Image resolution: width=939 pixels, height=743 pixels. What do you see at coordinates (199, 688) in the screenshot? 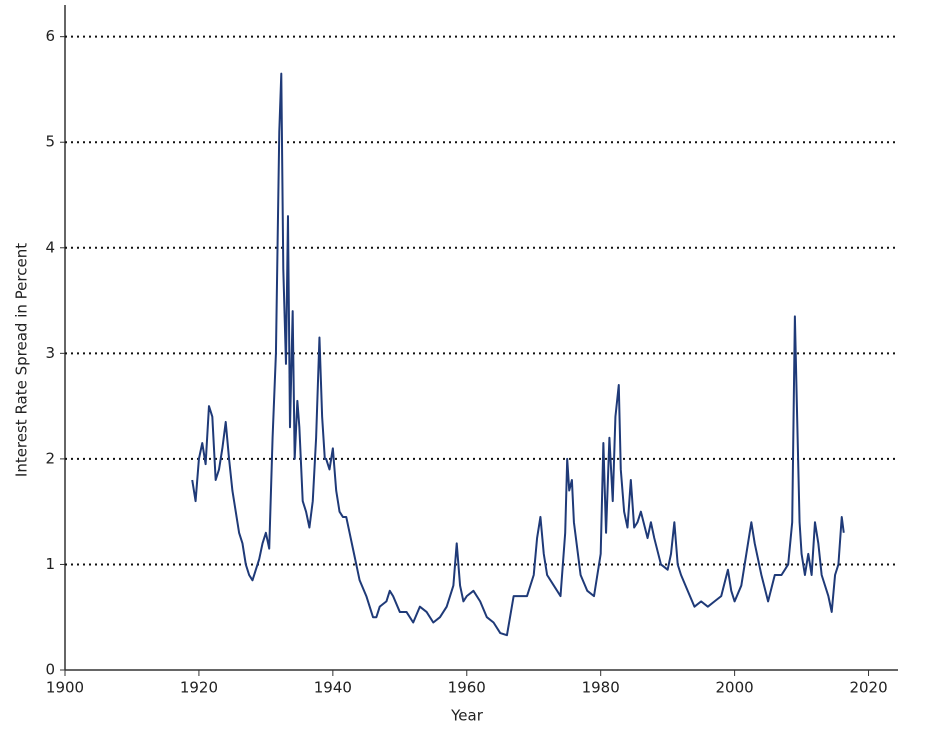
I see `x-tick-label: 1920` at bounding box center [199, 688].